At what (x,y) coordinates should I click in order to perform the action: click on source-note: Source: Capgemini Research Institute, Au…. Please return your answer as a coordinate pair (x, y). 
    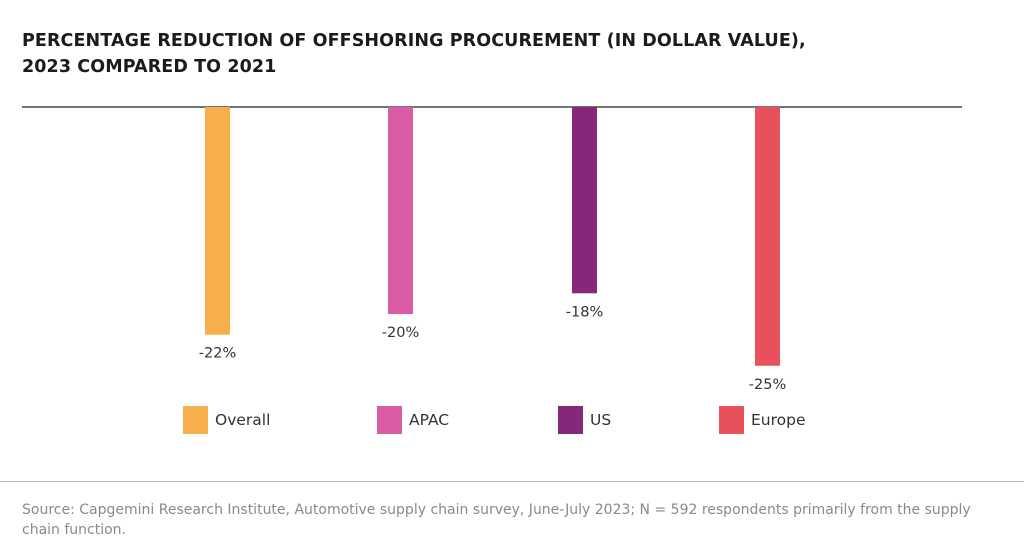
    Looking at the image, I should click on (496, 520).